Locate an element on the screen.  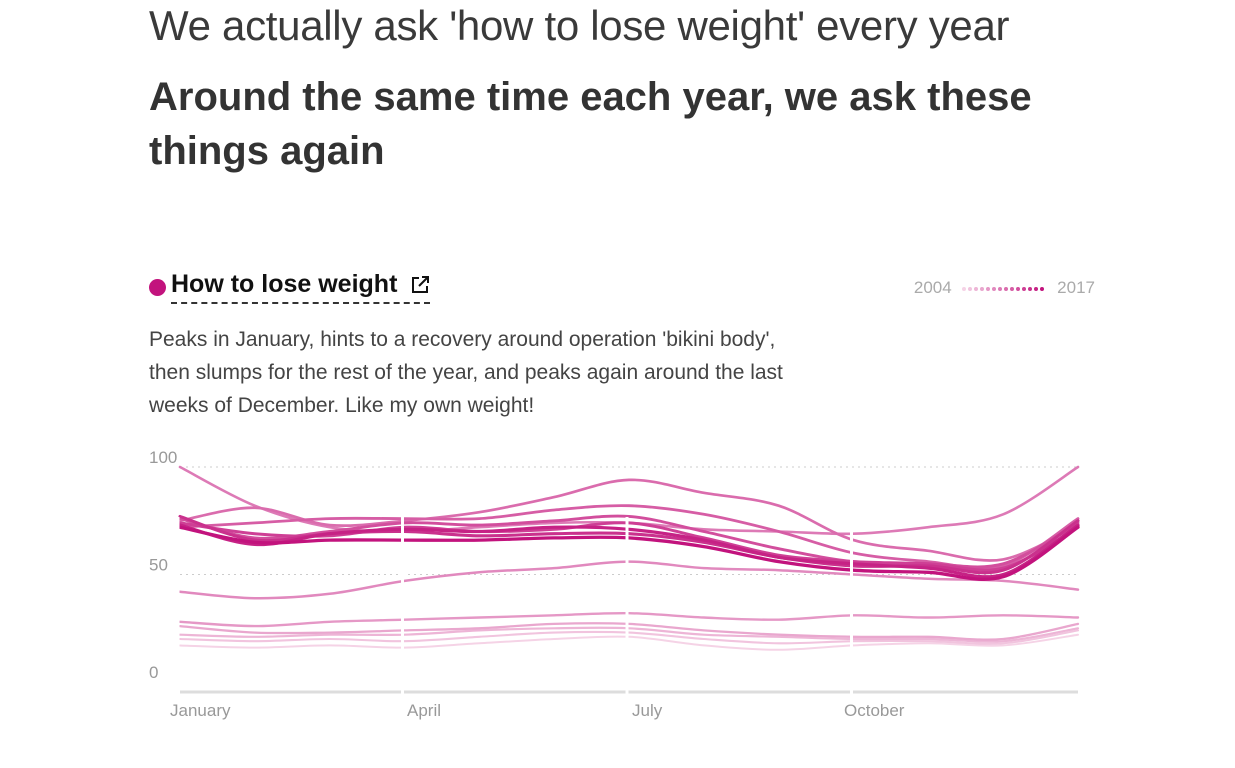
grid-lines is located at coordinates (629, 520).